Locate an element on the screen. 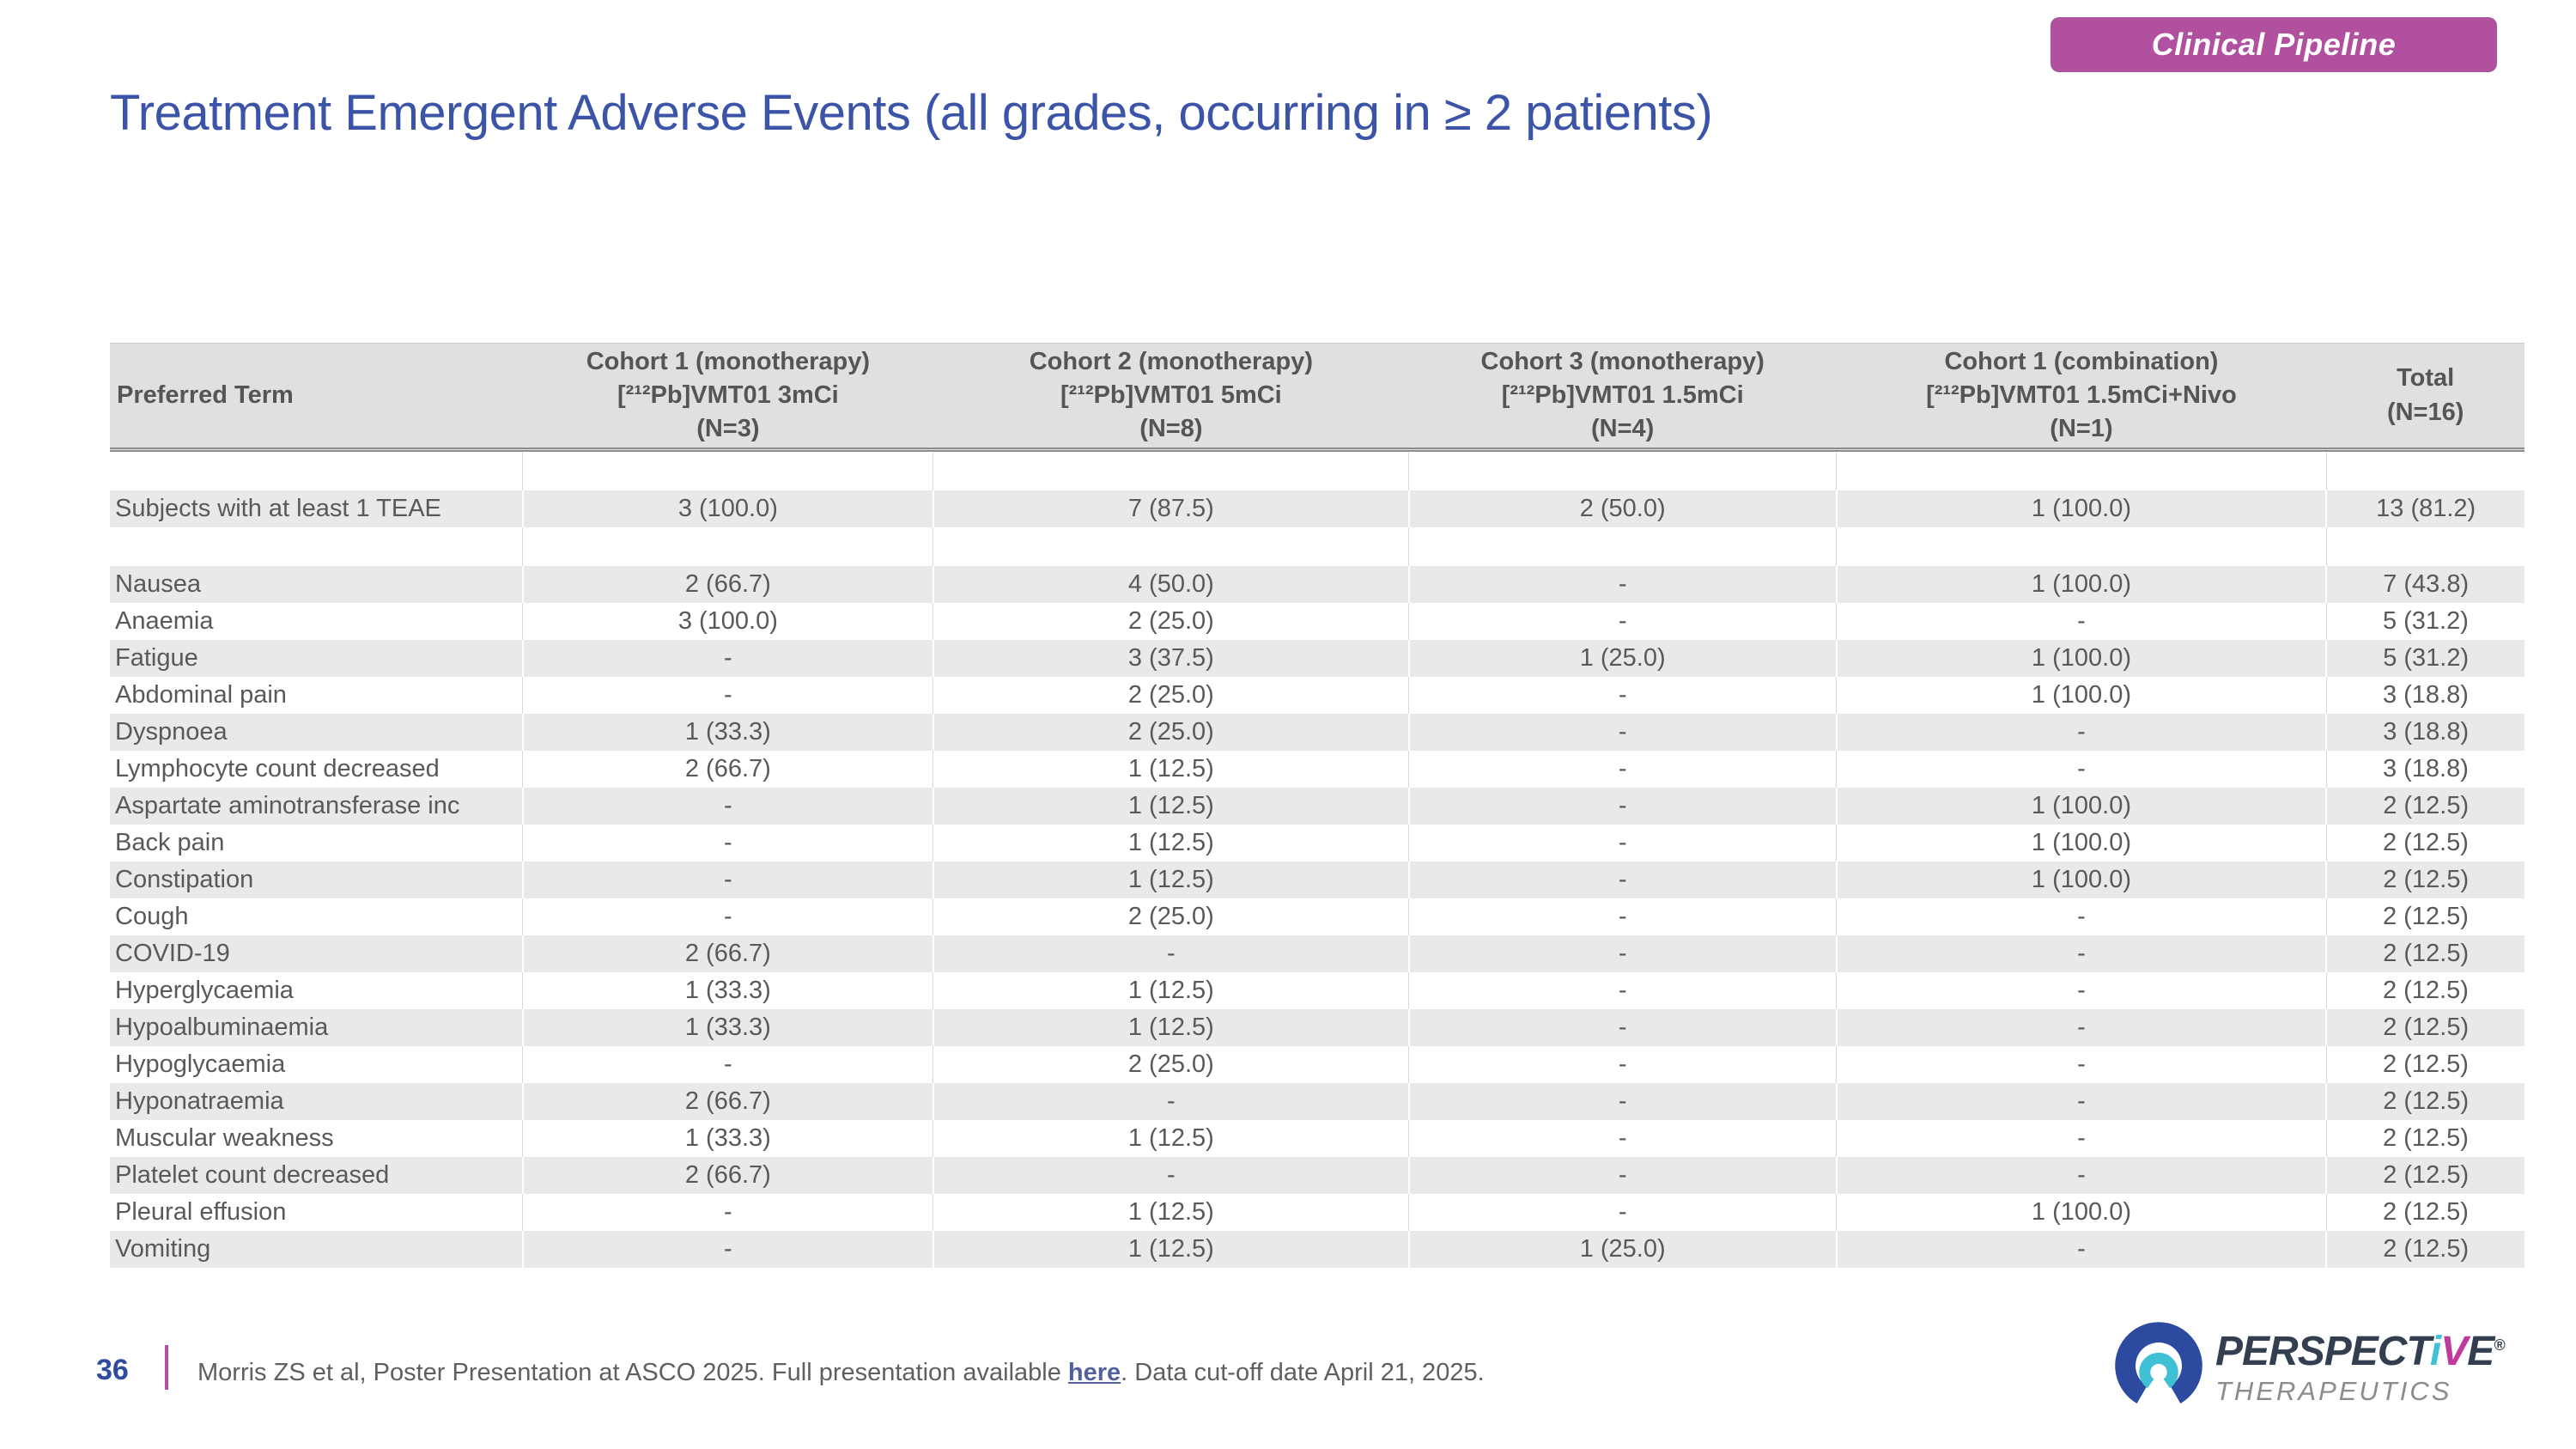 This screenshot has width=2576, height=1449. registered-mark: ® is located at coordinates (2500, 1345).